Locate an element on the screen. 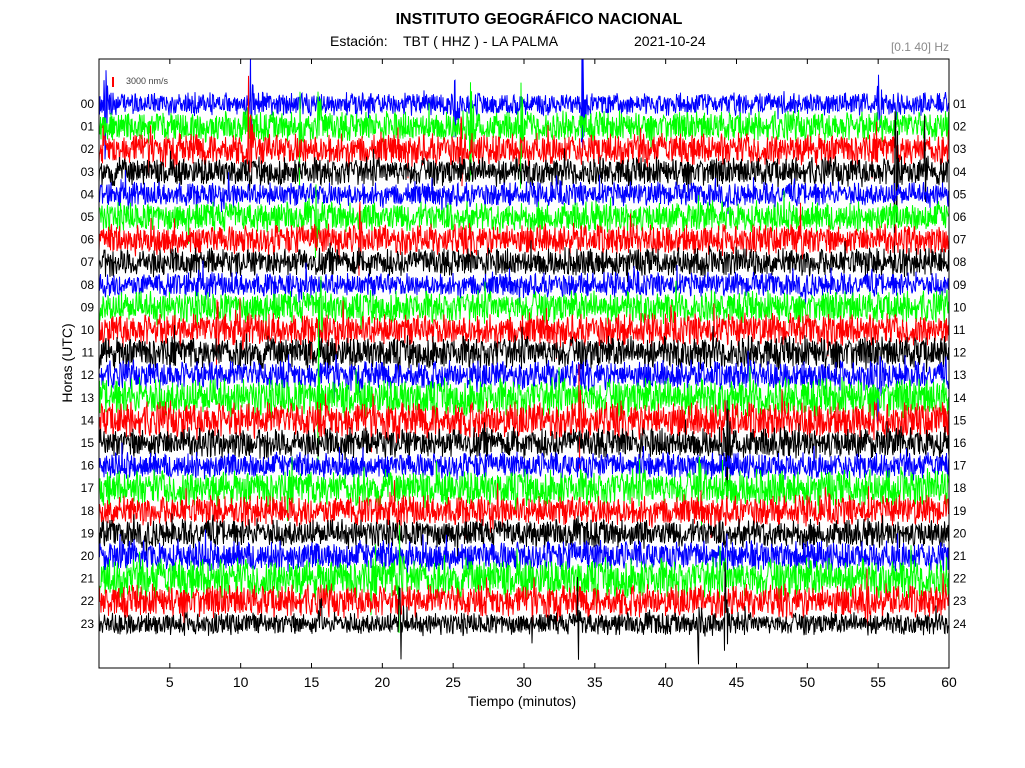  station-name: TBT ( HHZ ) - LA PALMA is located at coordinates (481, 41).